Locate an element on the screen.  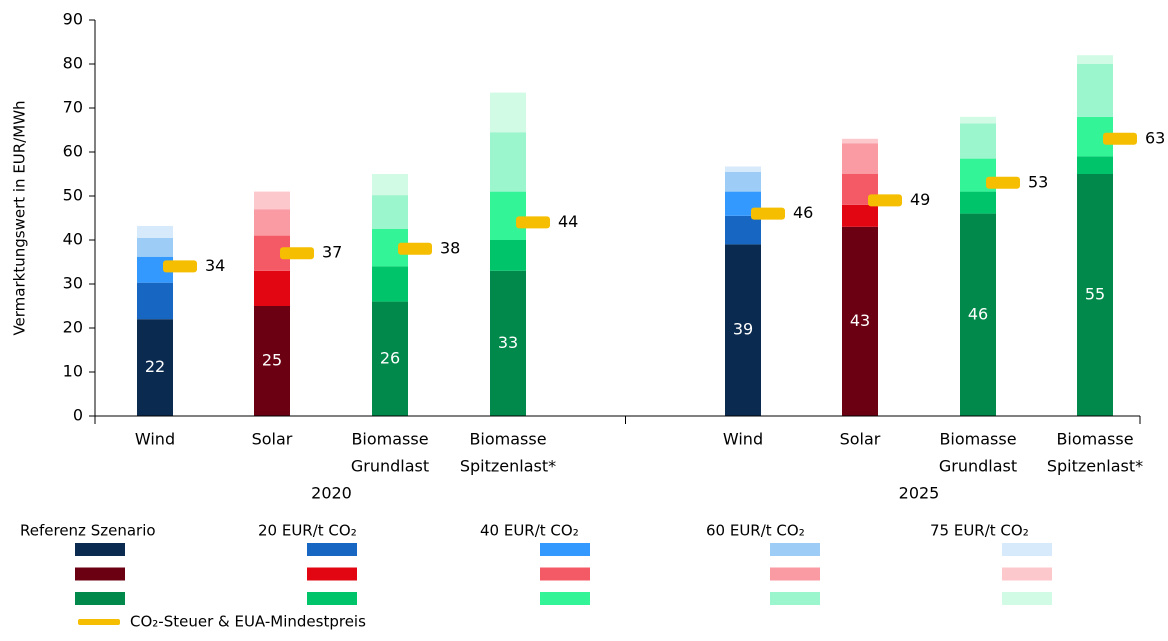
y-tick-label: 30 is located at coordinates (73, 283).